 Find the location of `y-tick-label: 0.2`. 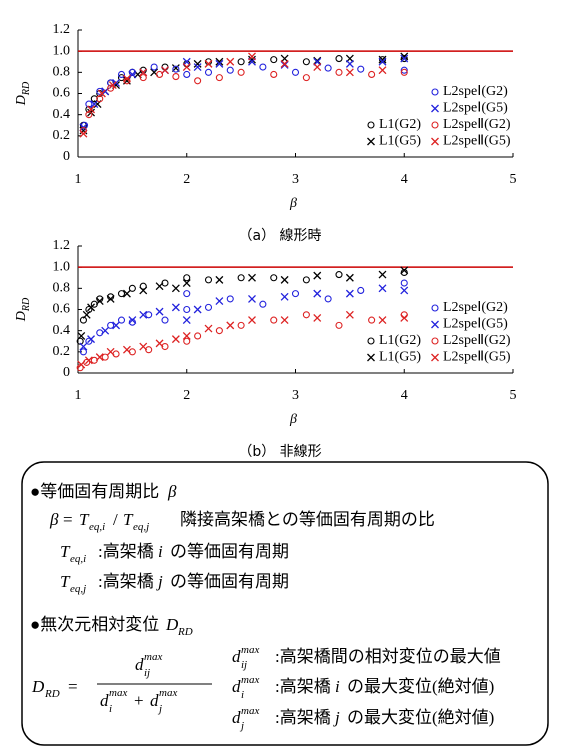

y-tick-label: 0.2 is located at coordinates (62, 135).